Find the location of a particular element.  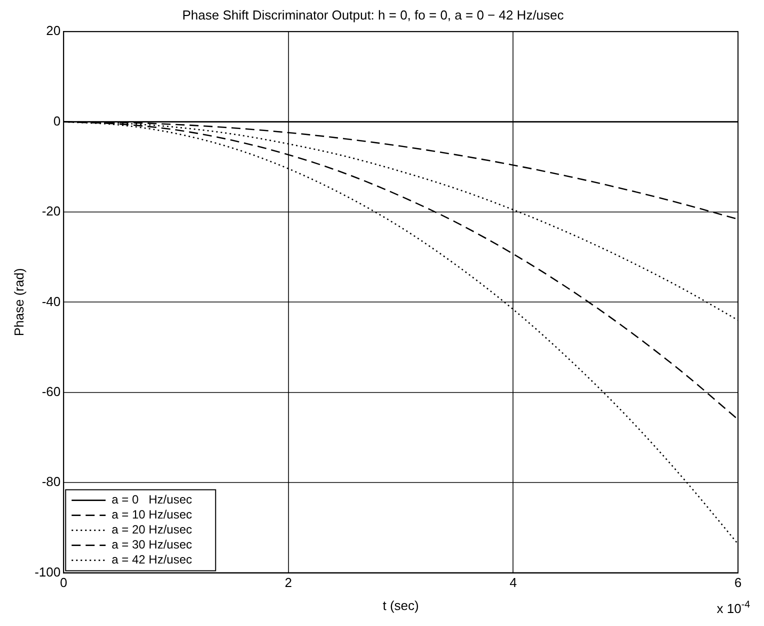

legend-label: a = 42 Hz/usec is located at coordinates (152, 559).